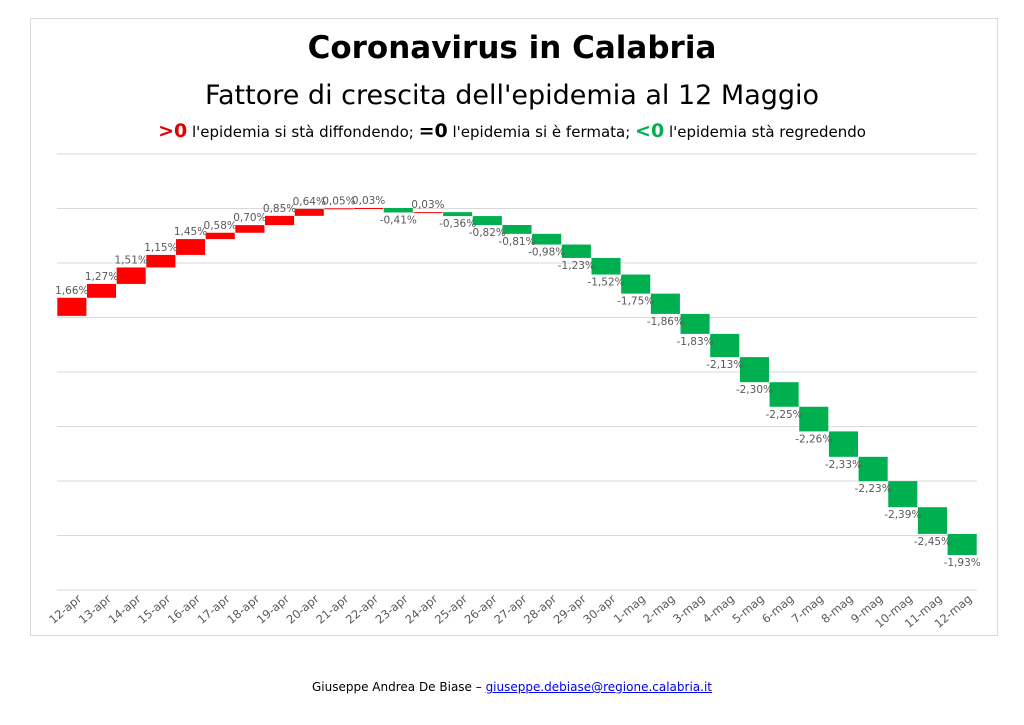 The width and height of the screenshot is (1024, 725). What do you see at coordinates (154, 608) in the screenshot?
I see `x-tick-label: 15-apr` at bounding box center [154, 608].